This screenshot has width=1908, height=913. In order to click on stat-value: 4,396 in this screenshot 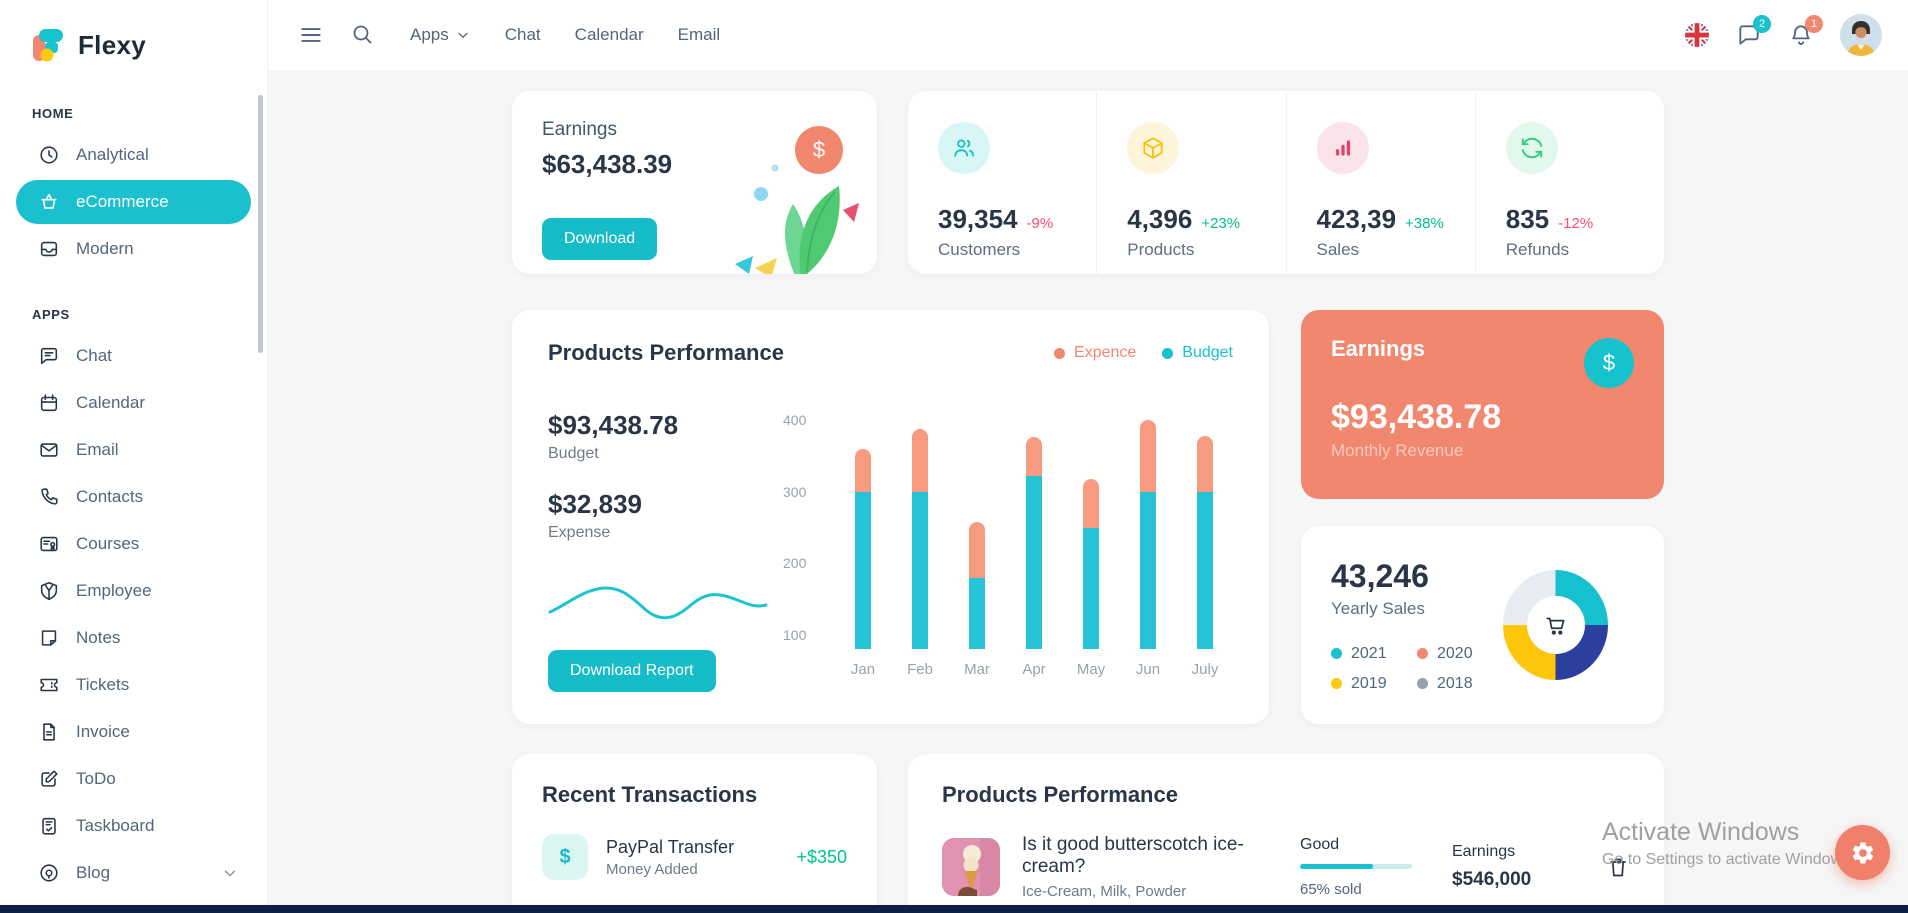, I will do `click(1160, 219)`.